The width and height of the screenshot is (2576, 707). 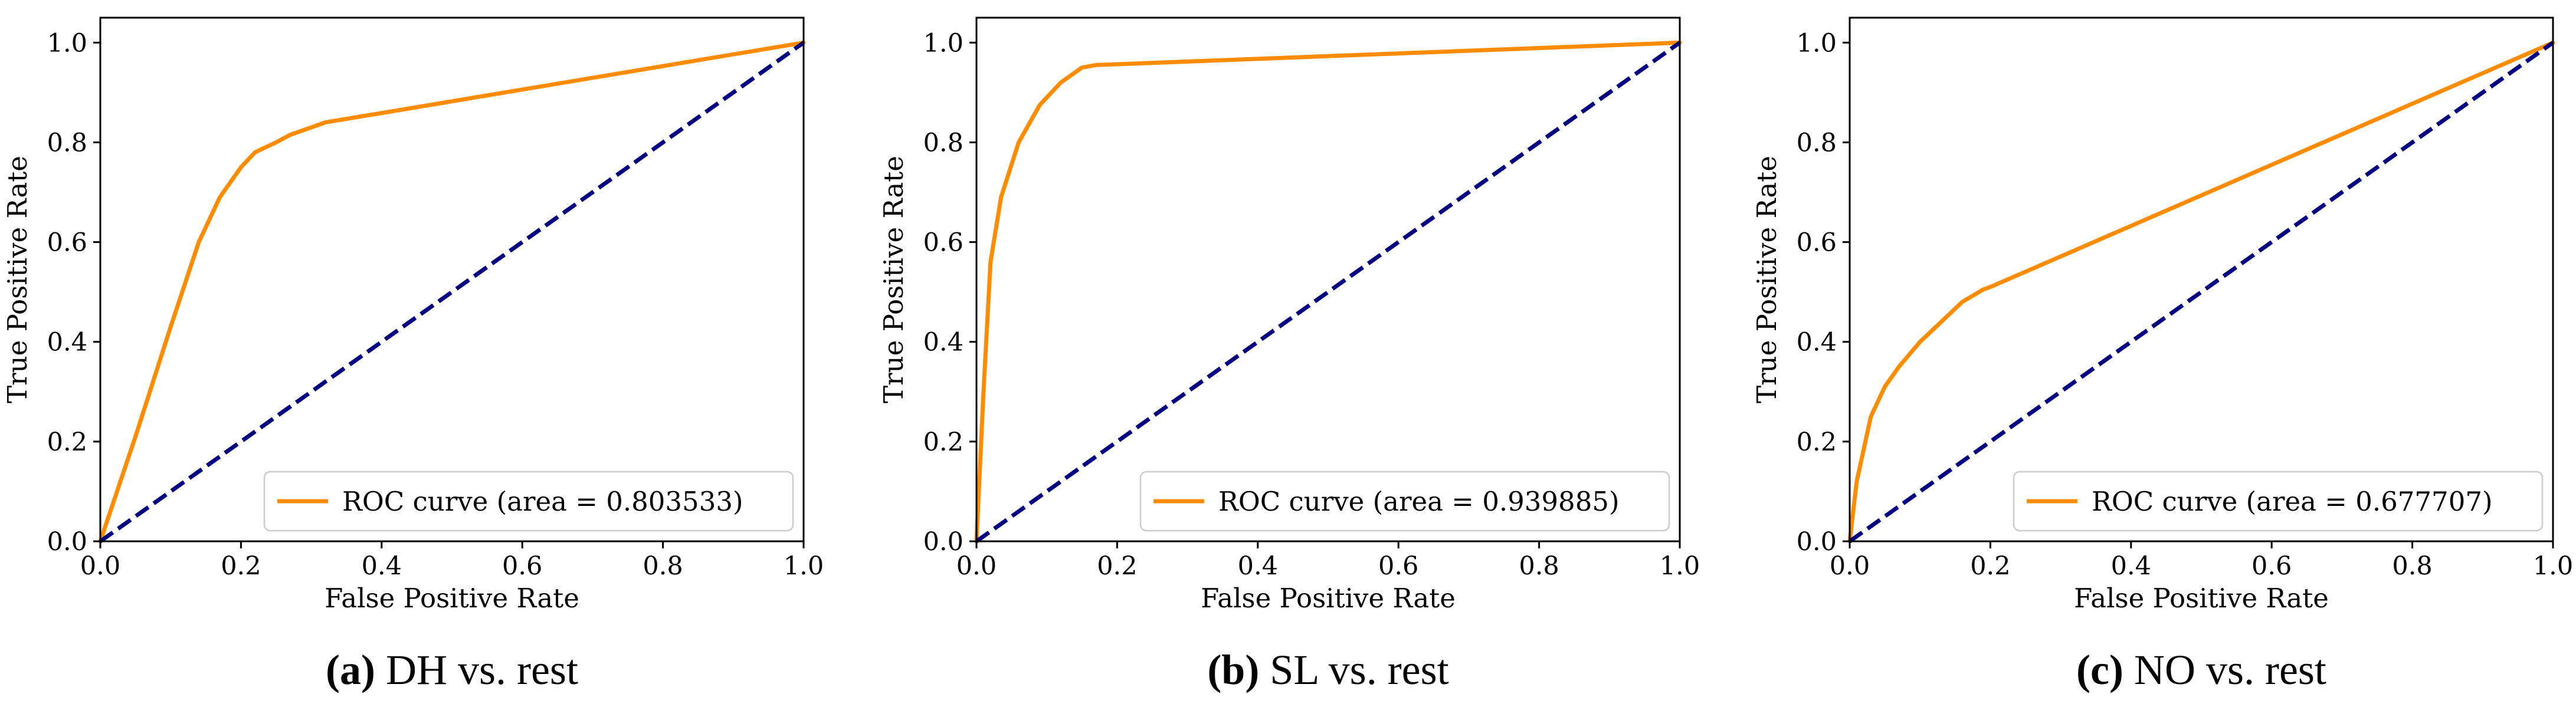 What do you see at coordinates (476, 669) in the screenshot?
I see `caption-text: DH vs. rest` at bounding box center [476, 669].